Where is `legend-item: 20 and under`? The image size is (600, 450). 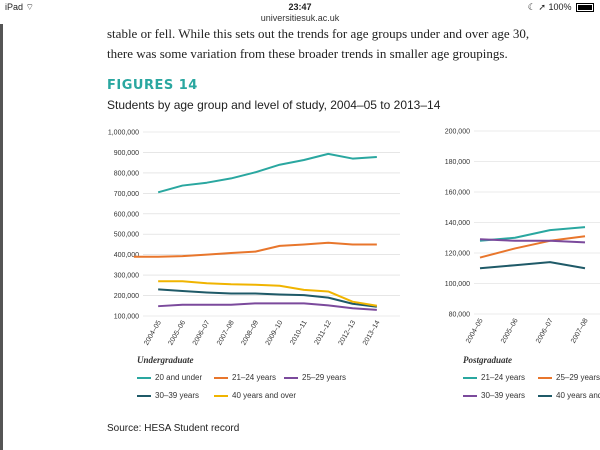 legend-item: 20 and under is located at coordinates (169, 377).